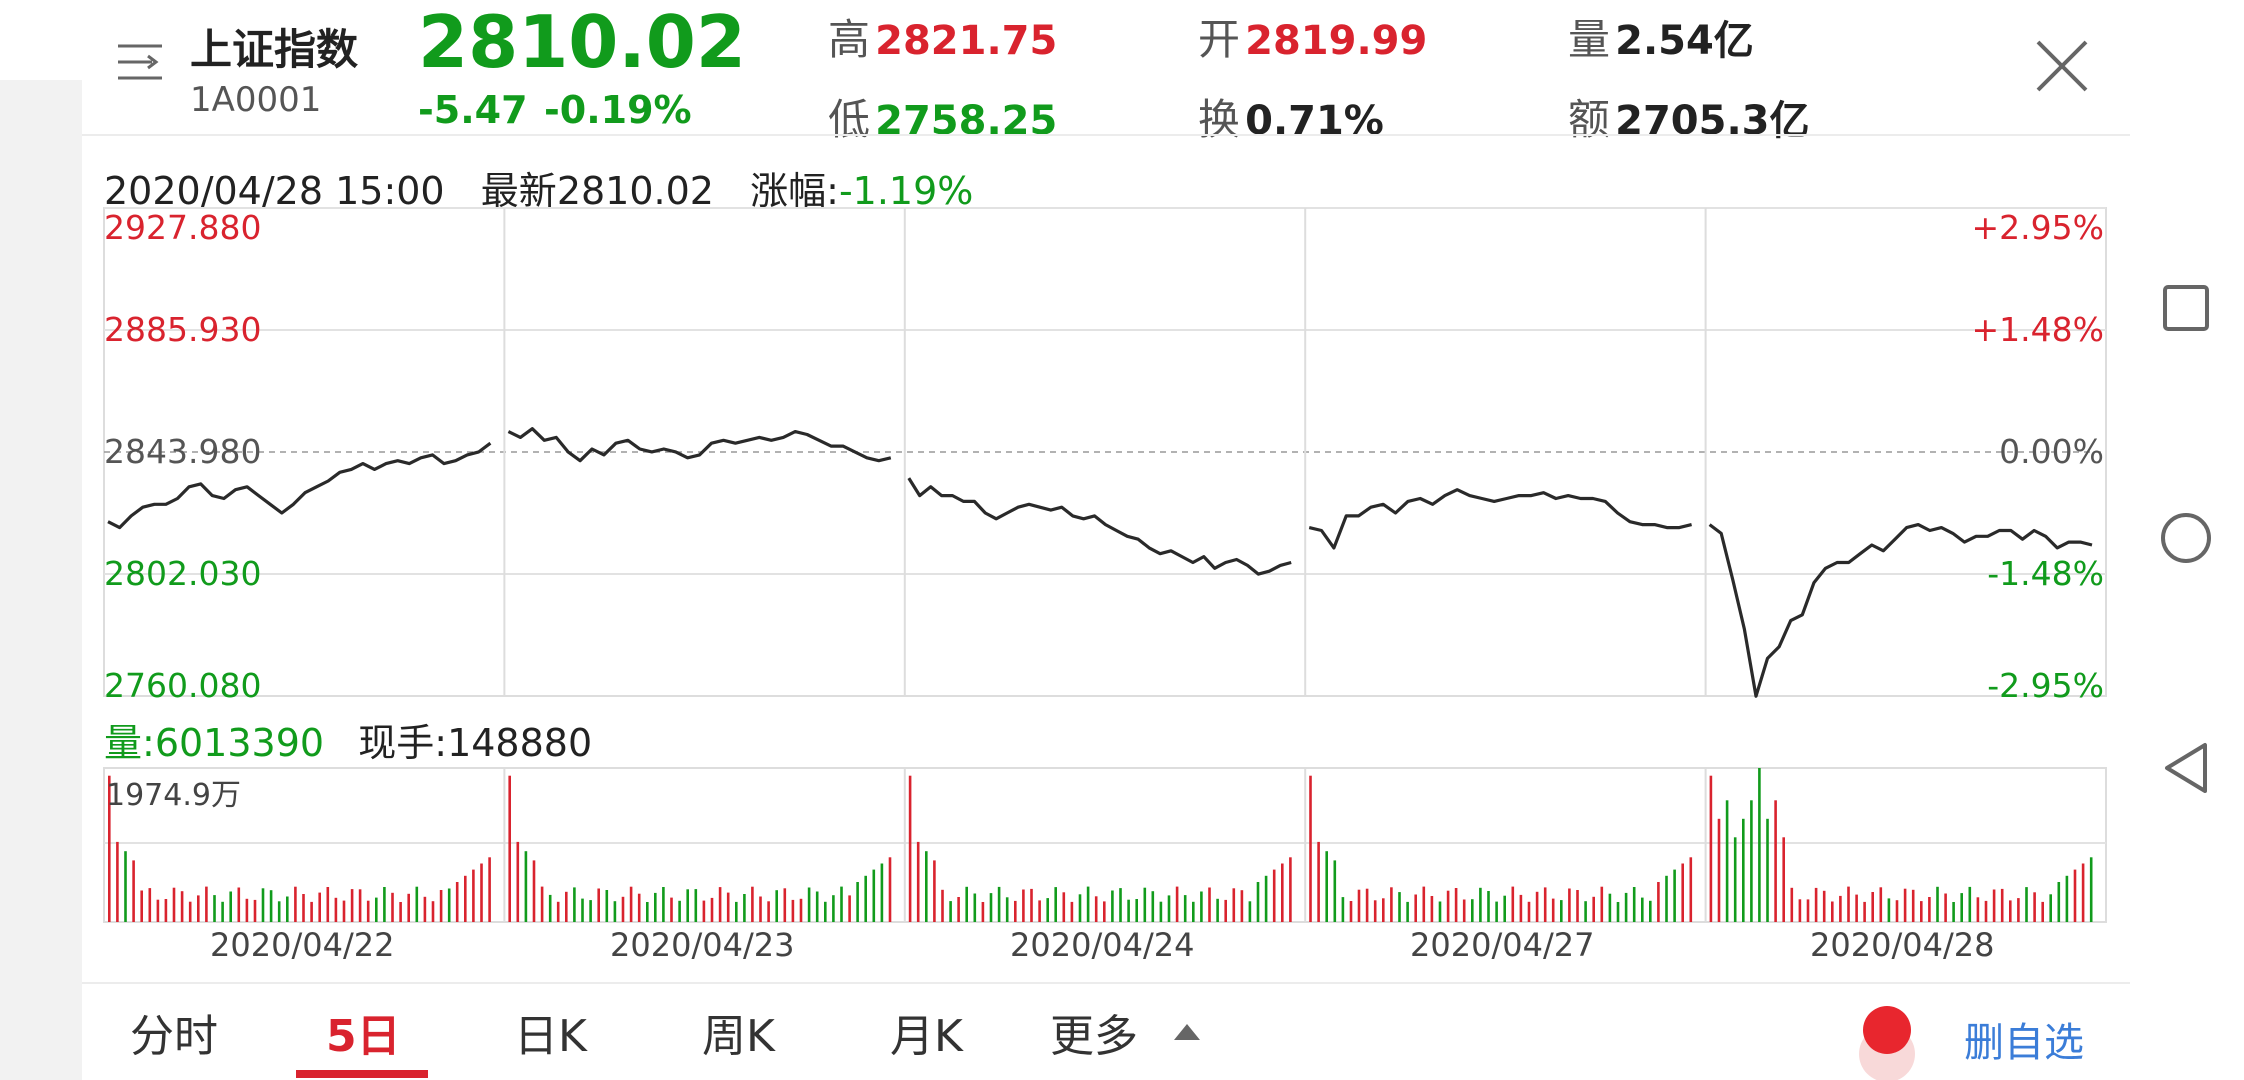 The image size is (2244, 1080). I want to click on tab-intraday: 分时, so click(174, 1036).